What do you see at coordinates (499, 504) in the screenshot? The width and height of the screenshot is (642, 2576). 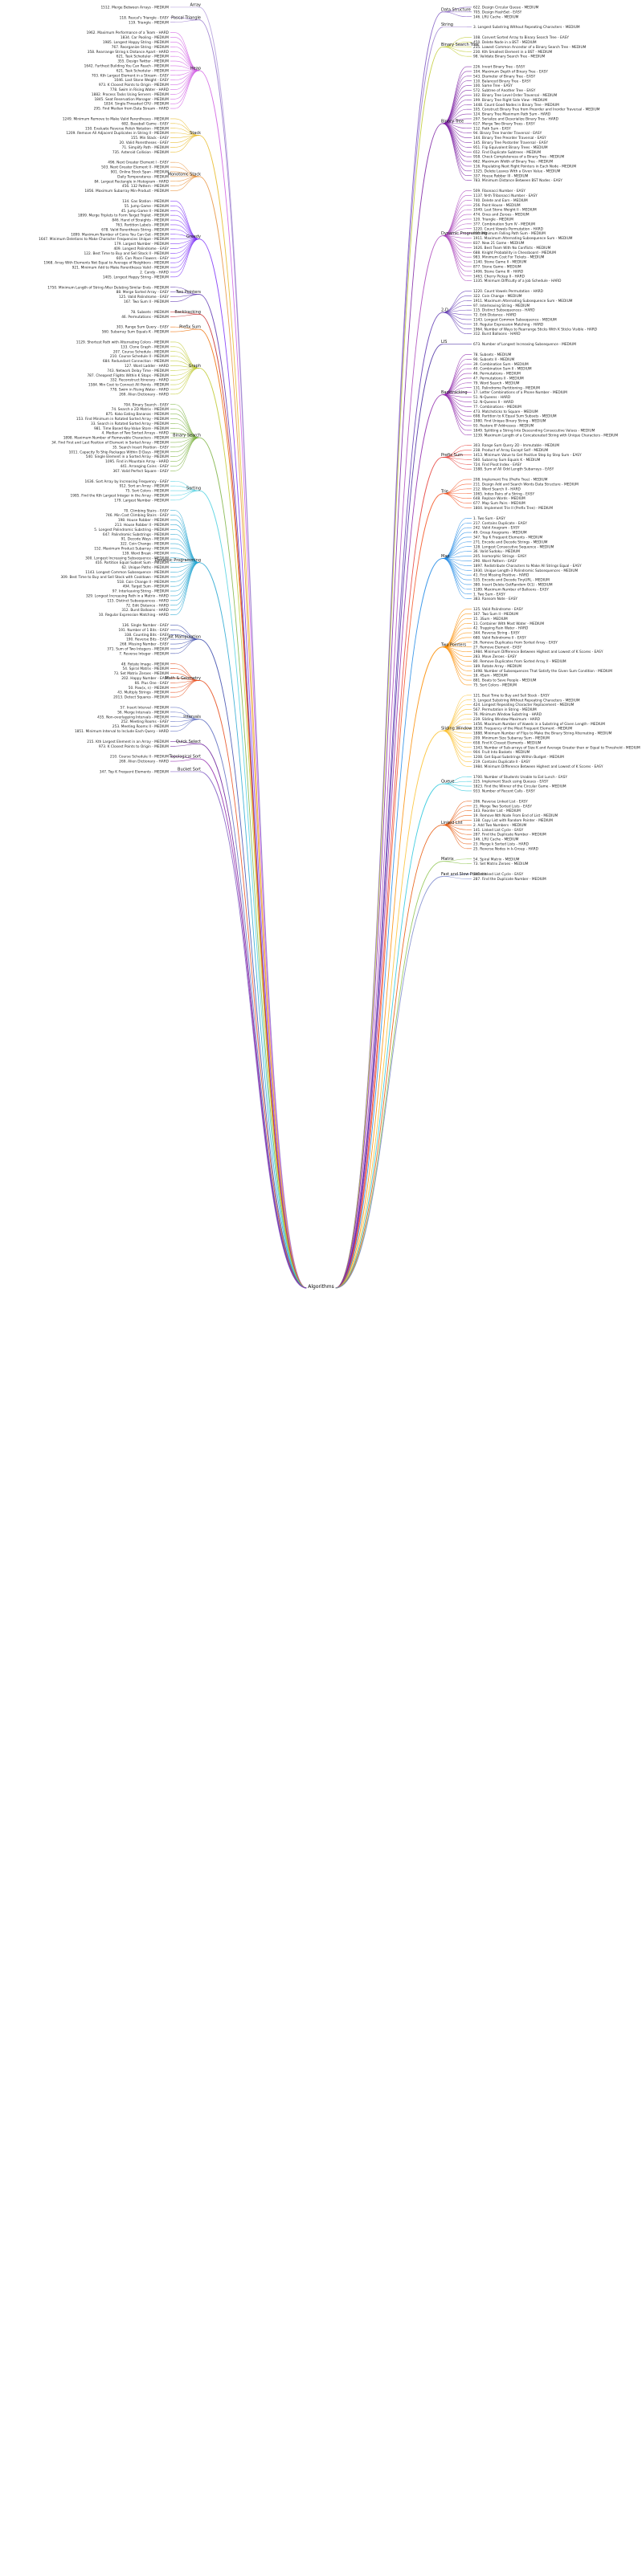 I see `problem-node: 677. Map Sum Pairs - MEDIUM` at bounding box center [499, 504].